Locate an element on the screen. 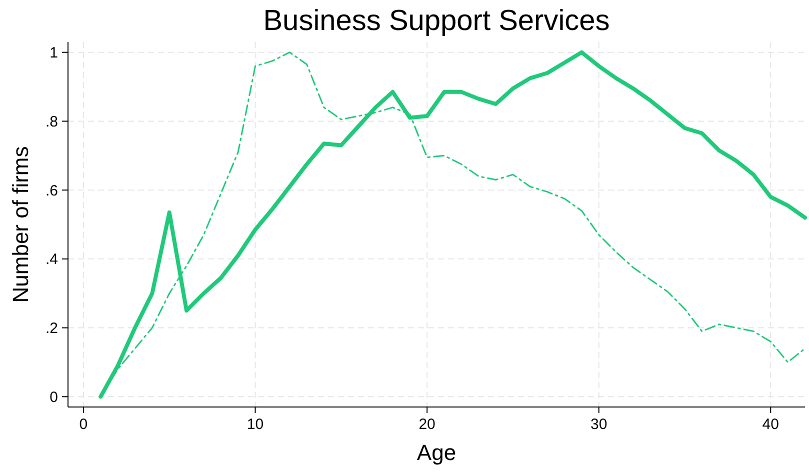 This screenshot has width=809, height=472. y-tick-label: .2 is located at coordinates (51, 329).